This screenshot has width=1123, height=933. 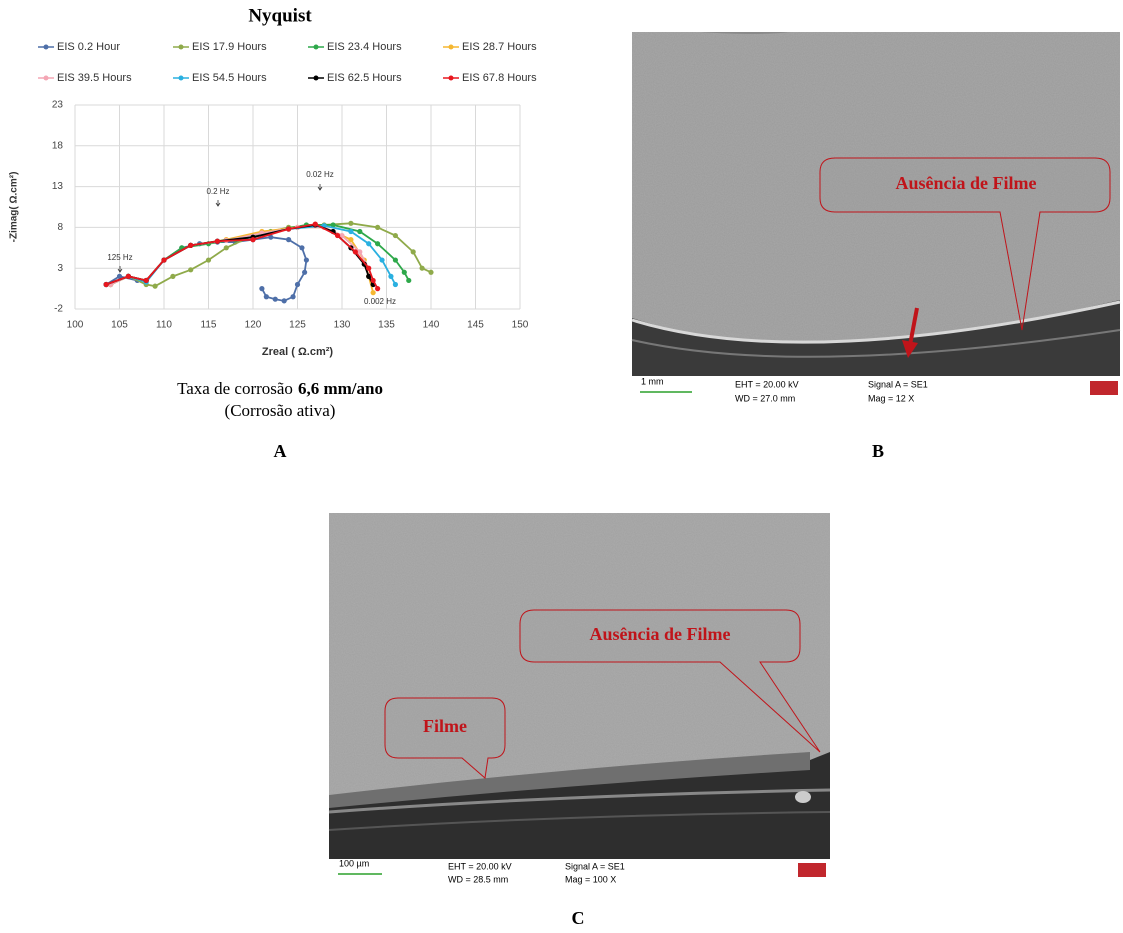 I want to click on sem-info-bar, so click(x=876, y=393).